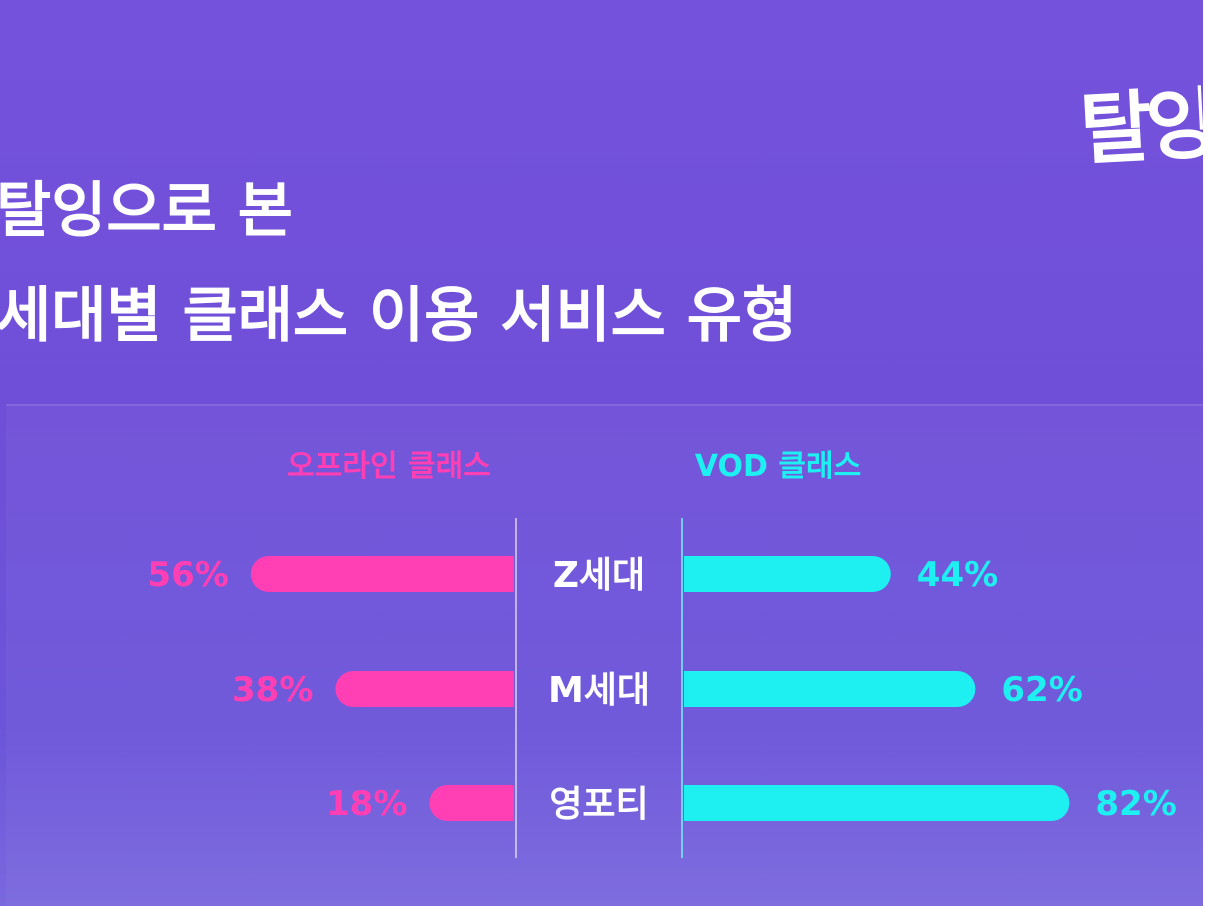 The image size is (1206, 906). I want to click on legend-vod-class: VOD 클래스, so click(778, 466).